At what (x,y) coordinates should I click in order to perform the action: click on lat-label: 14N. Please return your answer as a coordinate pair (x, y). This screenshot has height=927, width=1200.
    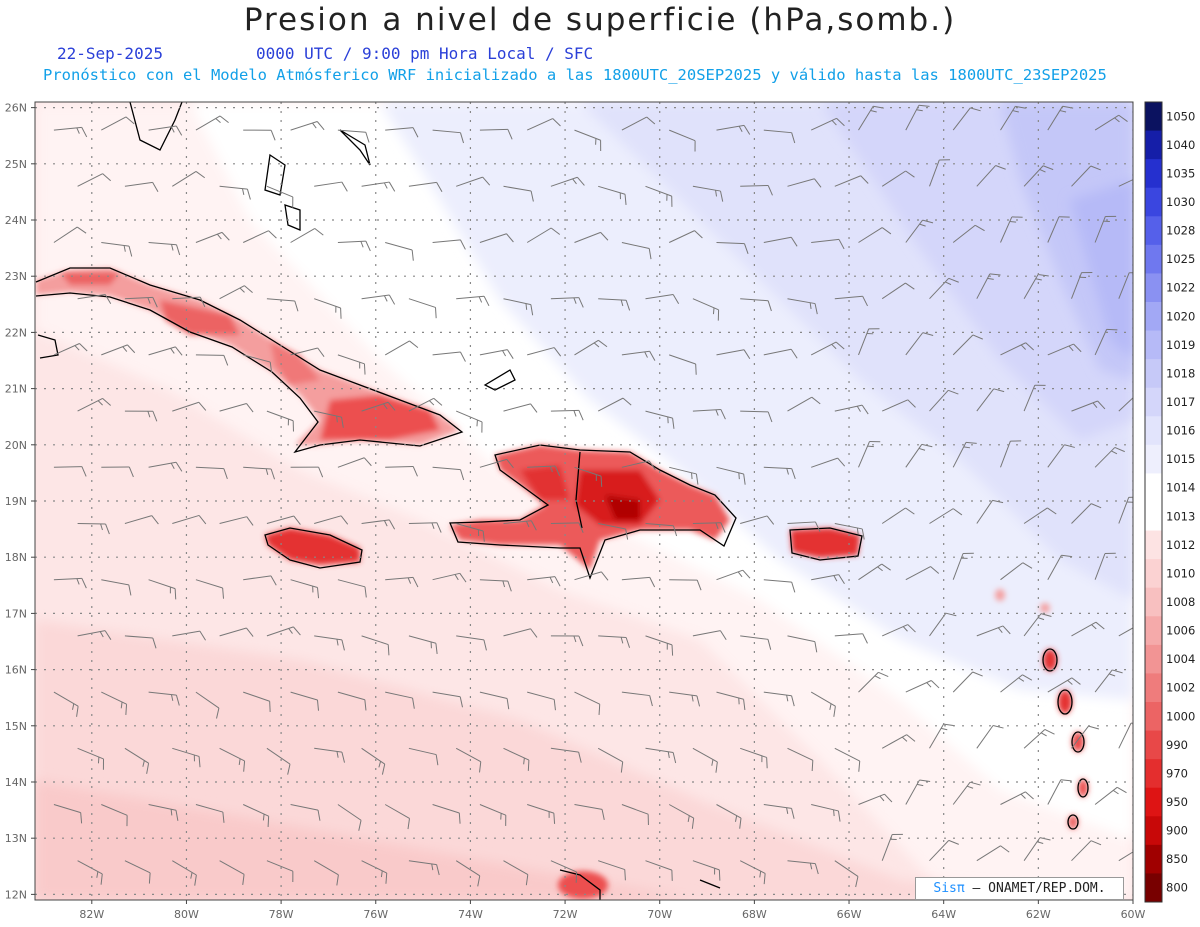
    Looking at the image, I should click on (16, 782).